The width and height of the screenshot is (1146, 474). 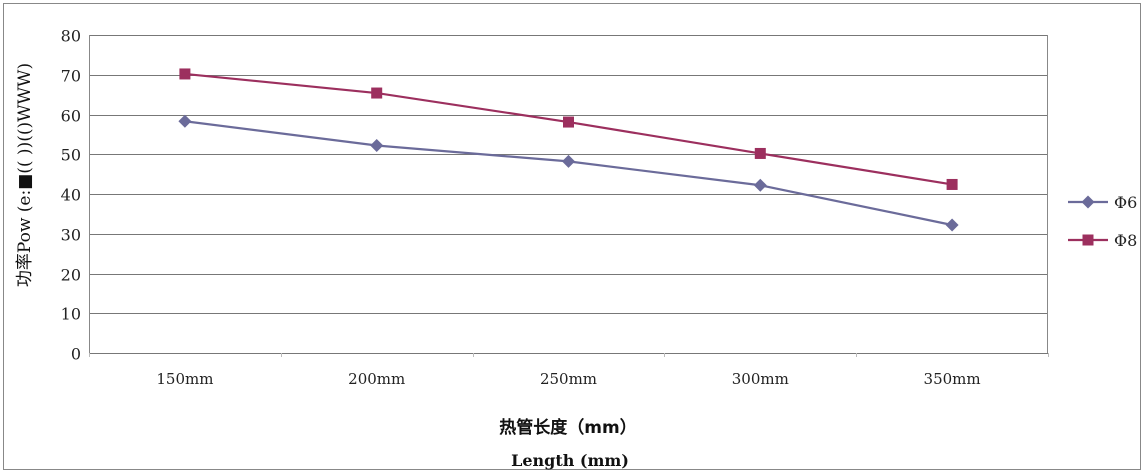 I want to click on y-tick-label: 70, so click(x=71, y=76).